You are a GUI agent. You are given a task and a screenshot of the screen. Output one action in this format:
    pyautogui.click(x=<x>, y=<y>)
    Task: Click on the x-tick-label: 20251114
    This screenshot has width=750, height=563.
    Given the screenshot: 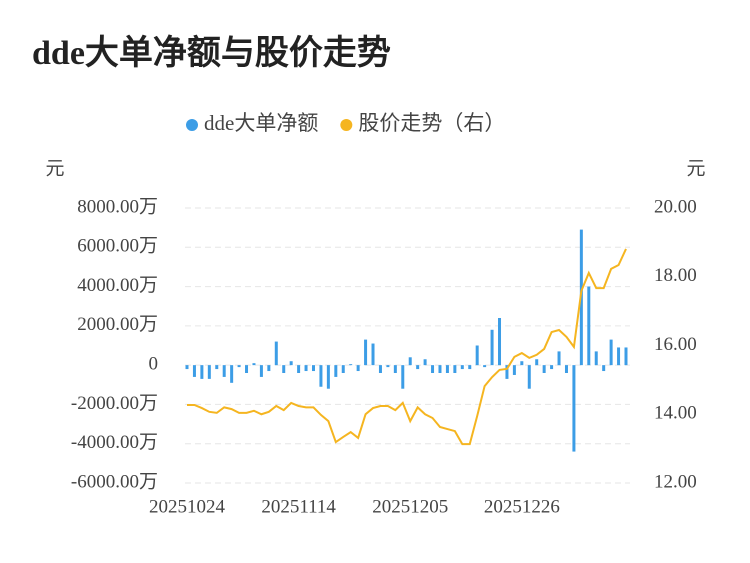 What is the action you would take?
    pyautogui.click(x=298, y=506)
    